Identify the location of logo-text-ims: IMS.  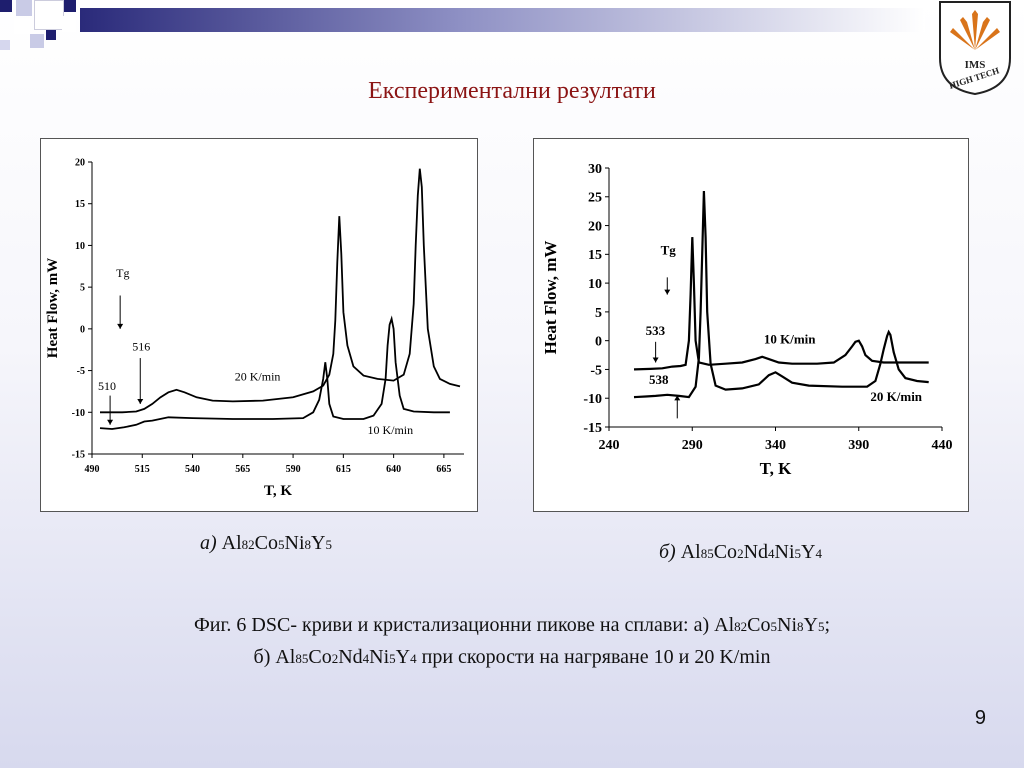
(975, 65).